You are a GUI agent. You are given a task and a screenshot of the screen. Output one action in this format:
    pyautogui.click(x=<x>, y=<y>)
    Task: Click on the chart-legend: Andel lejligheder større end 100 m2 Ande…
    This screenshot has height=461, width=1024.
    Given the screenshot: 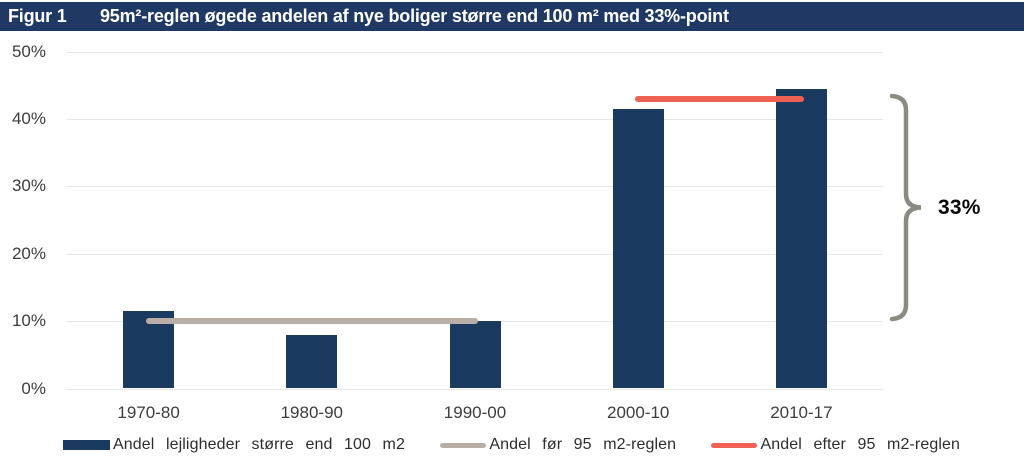 What is the action you would take?
    pyautogui.click(x=511, y=445)
    